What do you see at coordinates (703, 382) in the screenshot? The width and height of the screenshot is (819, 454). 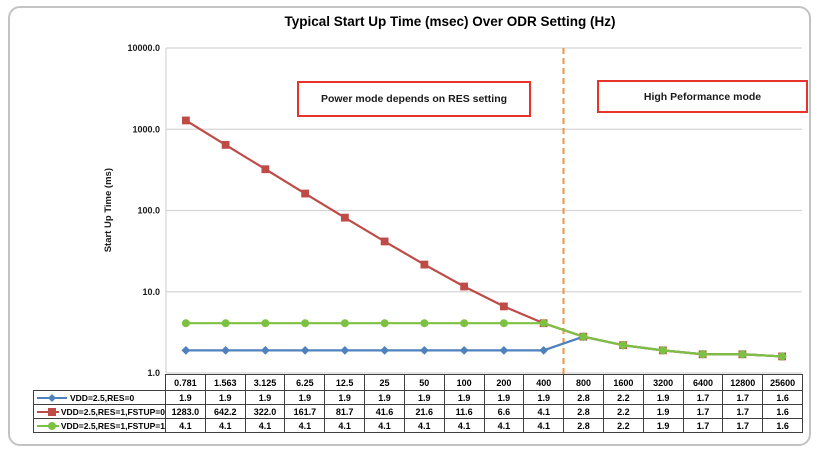 I see `column-header-odr: 6400` at bounding box center [703, 382].